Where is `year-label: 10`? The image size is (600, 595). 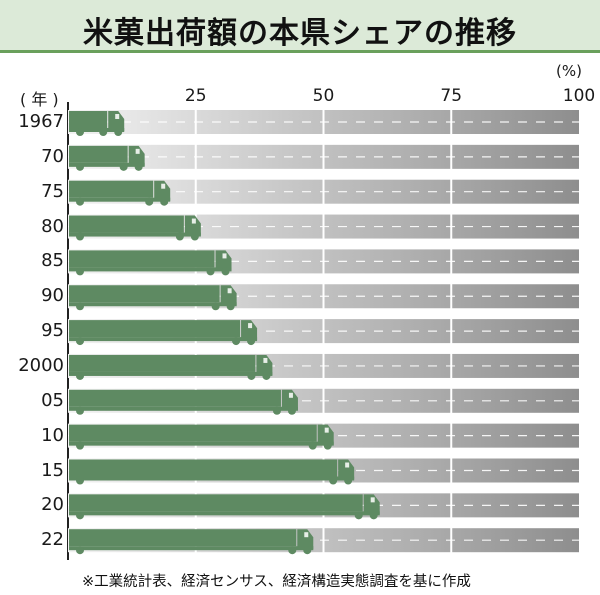 year-label: 10 is located at coordinates (52, 435).